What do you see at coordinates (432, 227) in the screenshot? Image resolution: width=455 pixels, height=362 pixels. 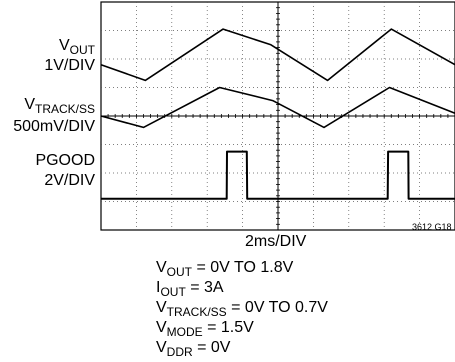 I see `figure-id: 3612 G18` at bounding box center [432, 227].